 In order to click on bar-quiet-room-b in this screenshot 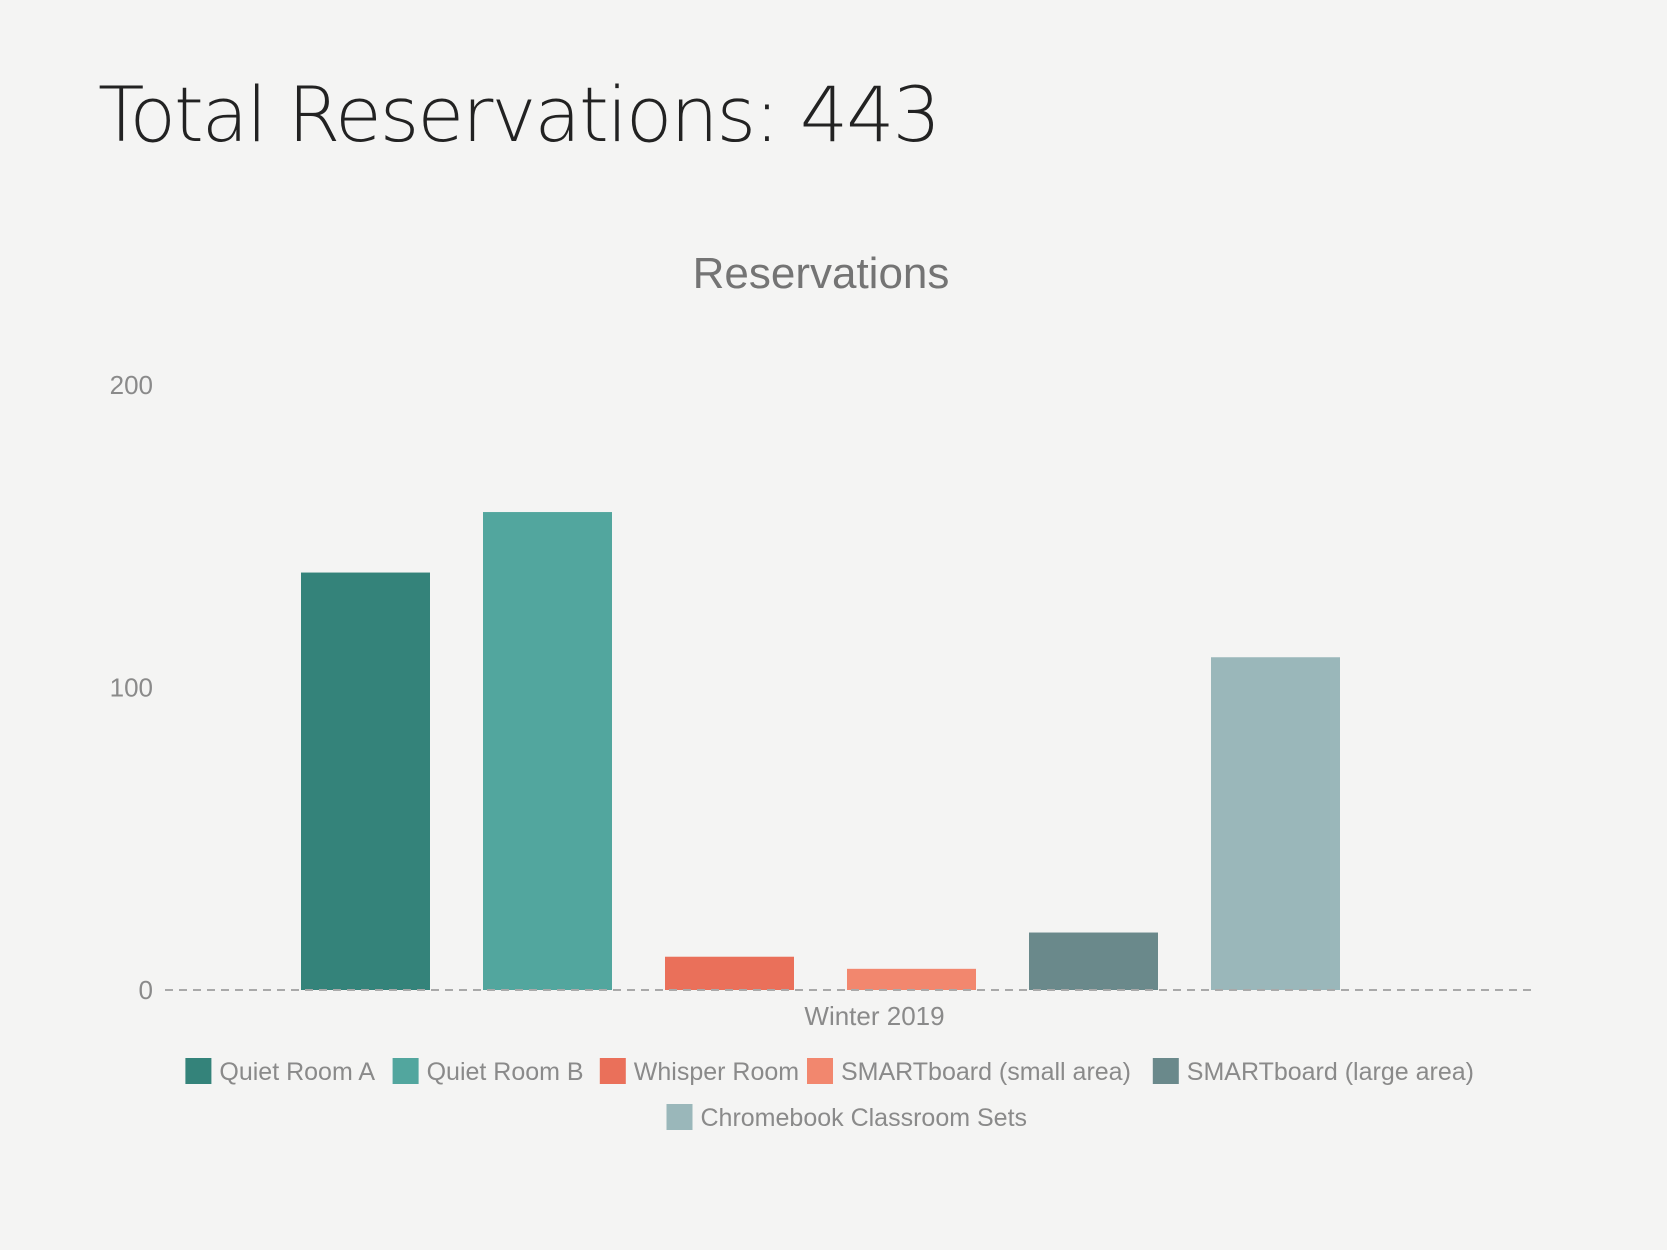, I will do `click(547, 751)`.